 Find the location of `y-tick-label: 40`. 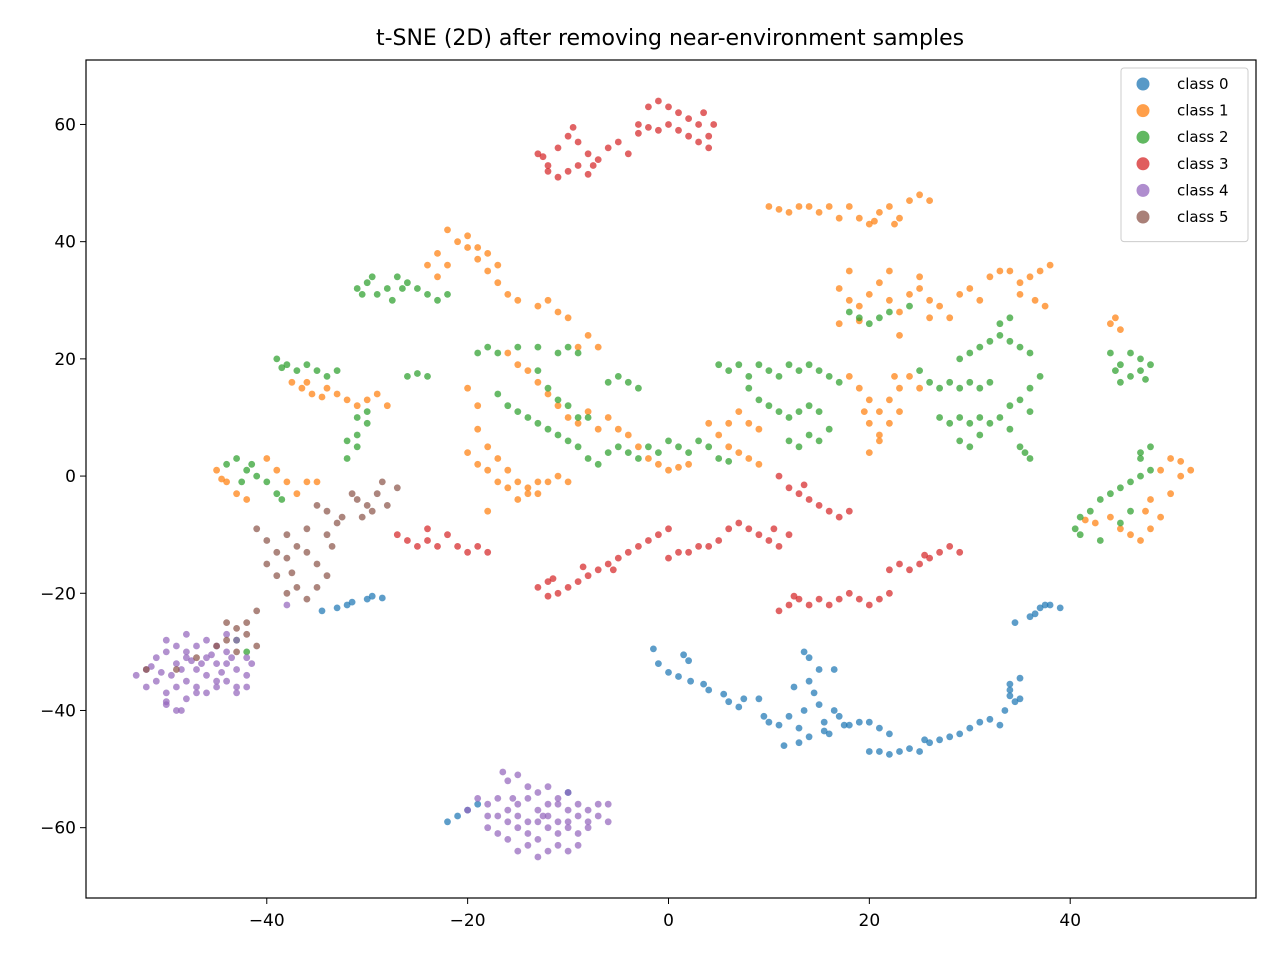

y-tick-label: 40 is located at coordinates (65, 243).